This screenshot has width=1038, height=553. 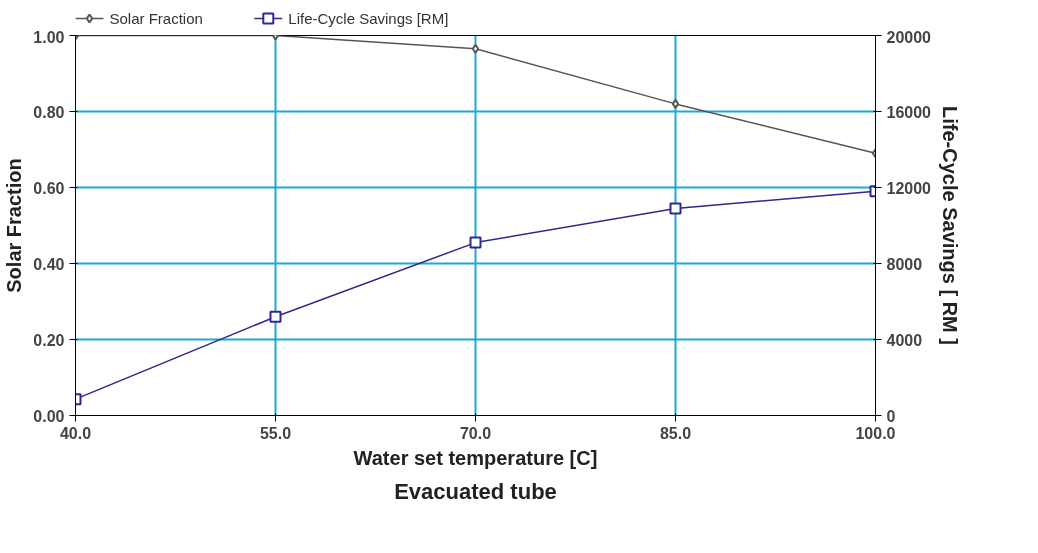 I want to click on y2-axis-title: Life-Cycle Savings [ RM ], so click(x=949, y=225).